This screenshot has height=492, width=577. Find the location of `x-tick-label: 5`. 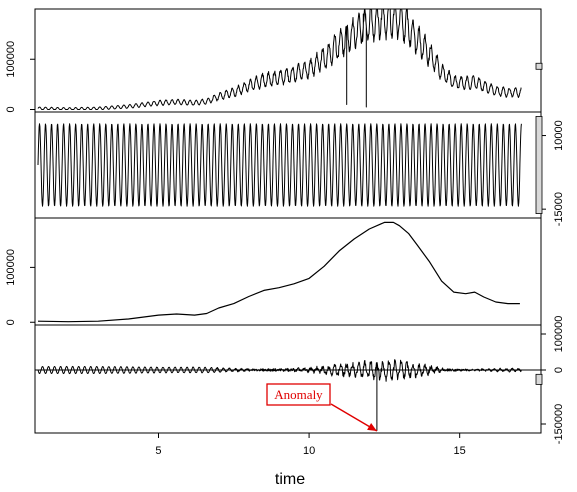

x-tick-label: 5 is located at coordinates (158, 451).